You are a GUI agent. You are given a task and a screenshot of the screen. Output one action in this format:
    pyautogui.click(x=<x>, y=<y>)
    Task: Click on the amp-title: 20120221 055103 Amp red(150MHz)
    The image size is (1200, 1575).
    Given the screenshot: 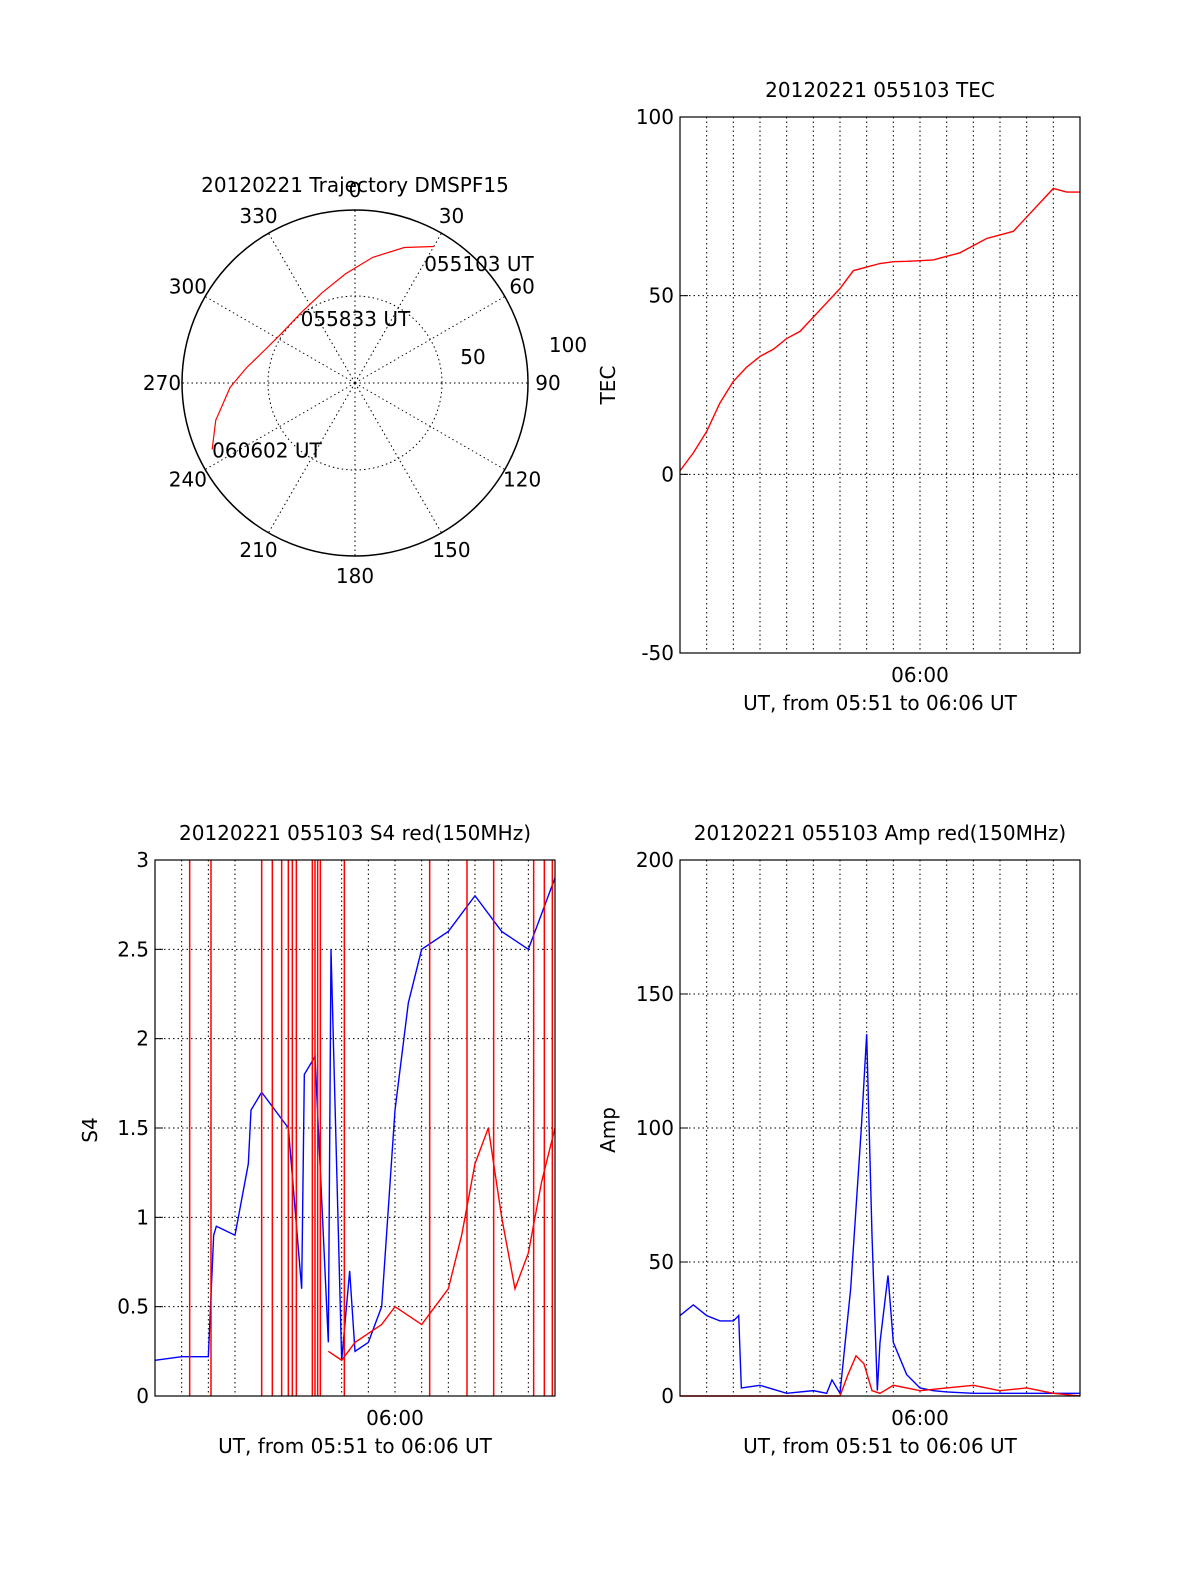 What is the action you would take?
    pyautogui.click(x=880, y=833)
    